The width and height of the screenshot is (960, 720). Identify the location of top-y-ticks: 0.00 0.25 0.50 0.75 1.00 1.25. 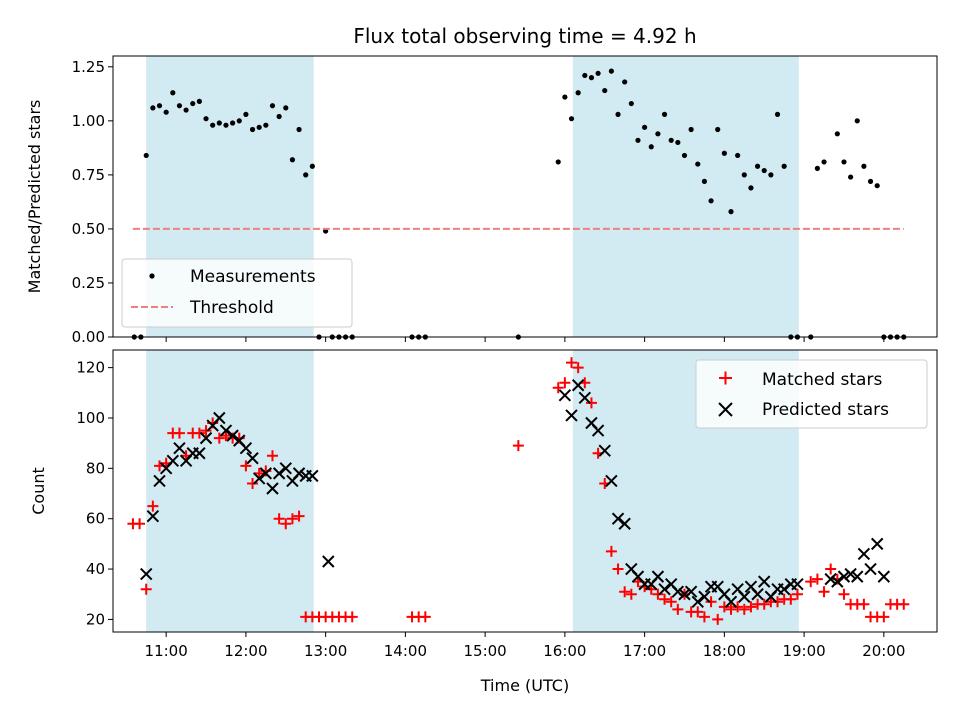
(92, 202).